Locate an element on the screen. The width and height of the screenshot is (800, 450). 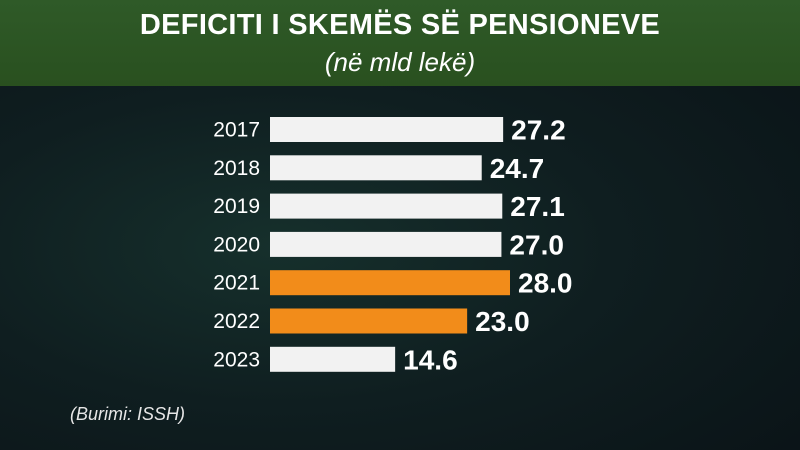
category-label-2023: 2023 is located at coordinates (236, 359).